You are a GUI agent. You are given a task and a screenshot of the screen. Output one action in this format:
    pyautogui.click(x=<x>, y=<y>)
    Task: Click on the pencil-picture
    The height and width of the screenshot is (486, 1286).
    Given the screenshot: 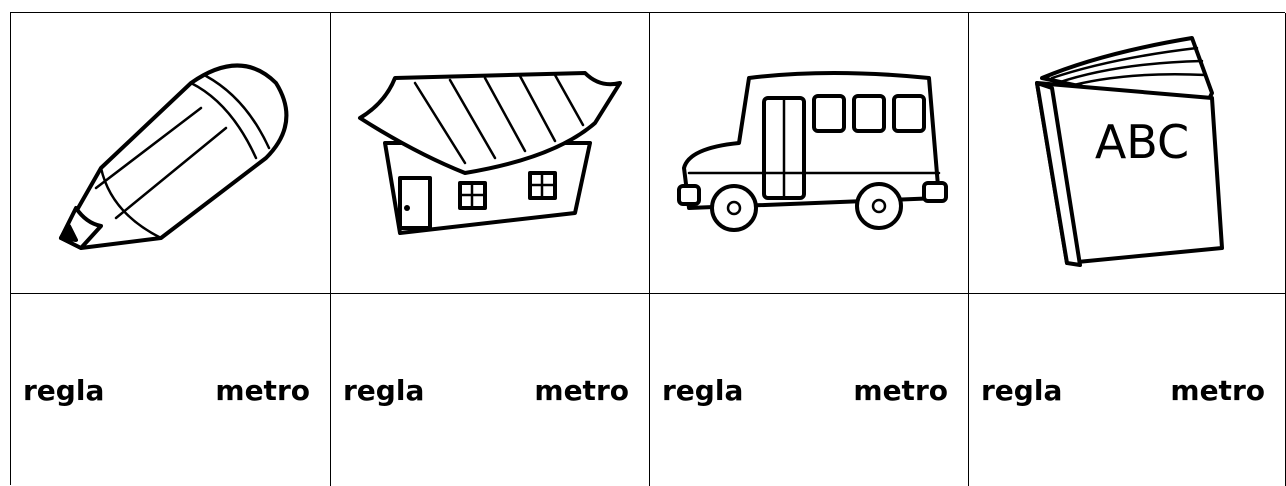 What is the action you would take?
    pyautogui.click(x=173, y=156)
    